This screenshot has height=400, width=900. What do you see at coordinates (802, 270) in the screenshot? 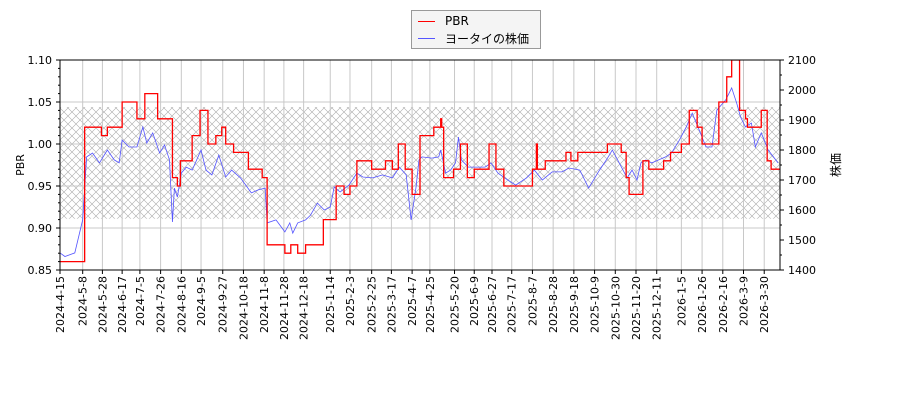
I see `right-y-tick-label: 1400` at bounding box center [802, 270].